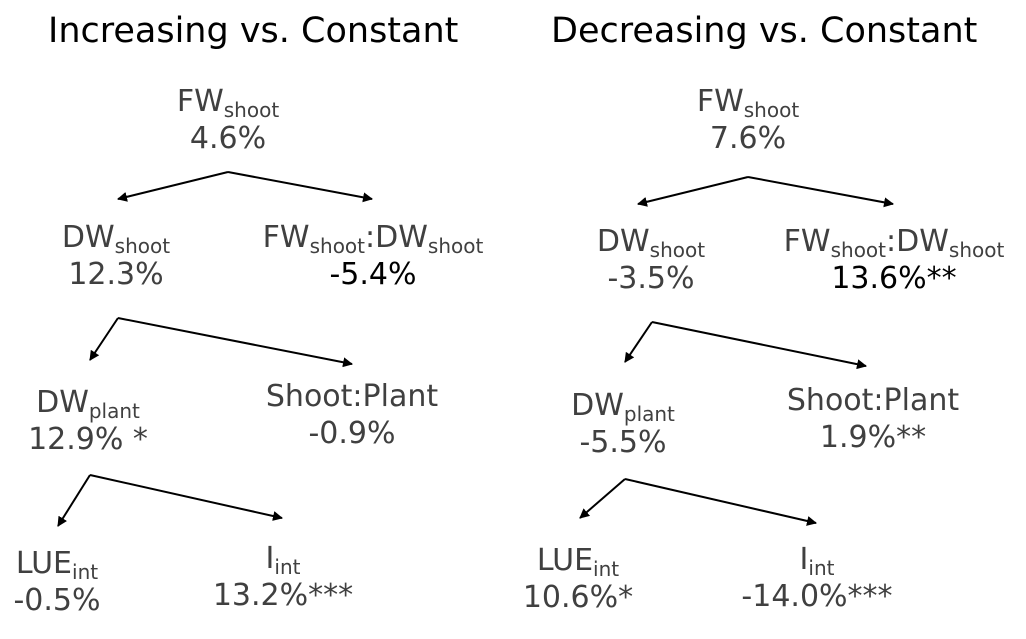  I want to click on left-node-dw-plant: DWplant 12.9% *, so click(88, 421).